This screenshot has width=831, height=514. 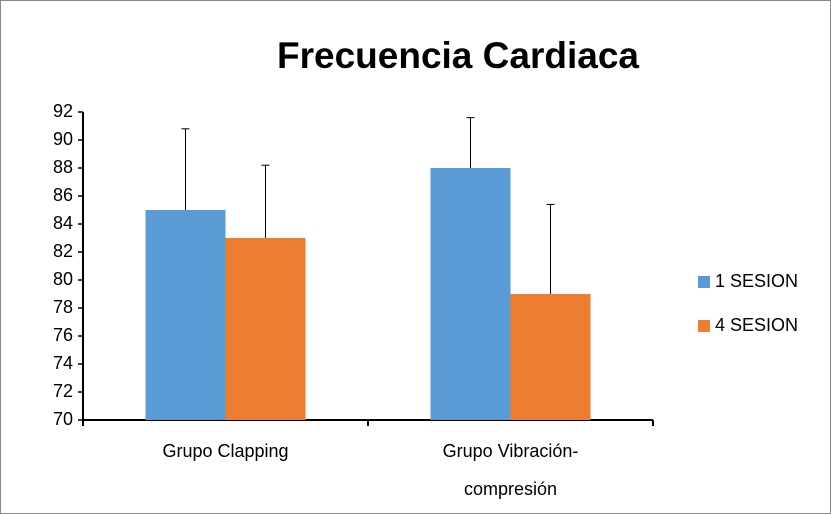 What do you see at coordinates (63, 251) in the screenshot?
I see `y-tick-label: 82` at bounding box center [63, 251].